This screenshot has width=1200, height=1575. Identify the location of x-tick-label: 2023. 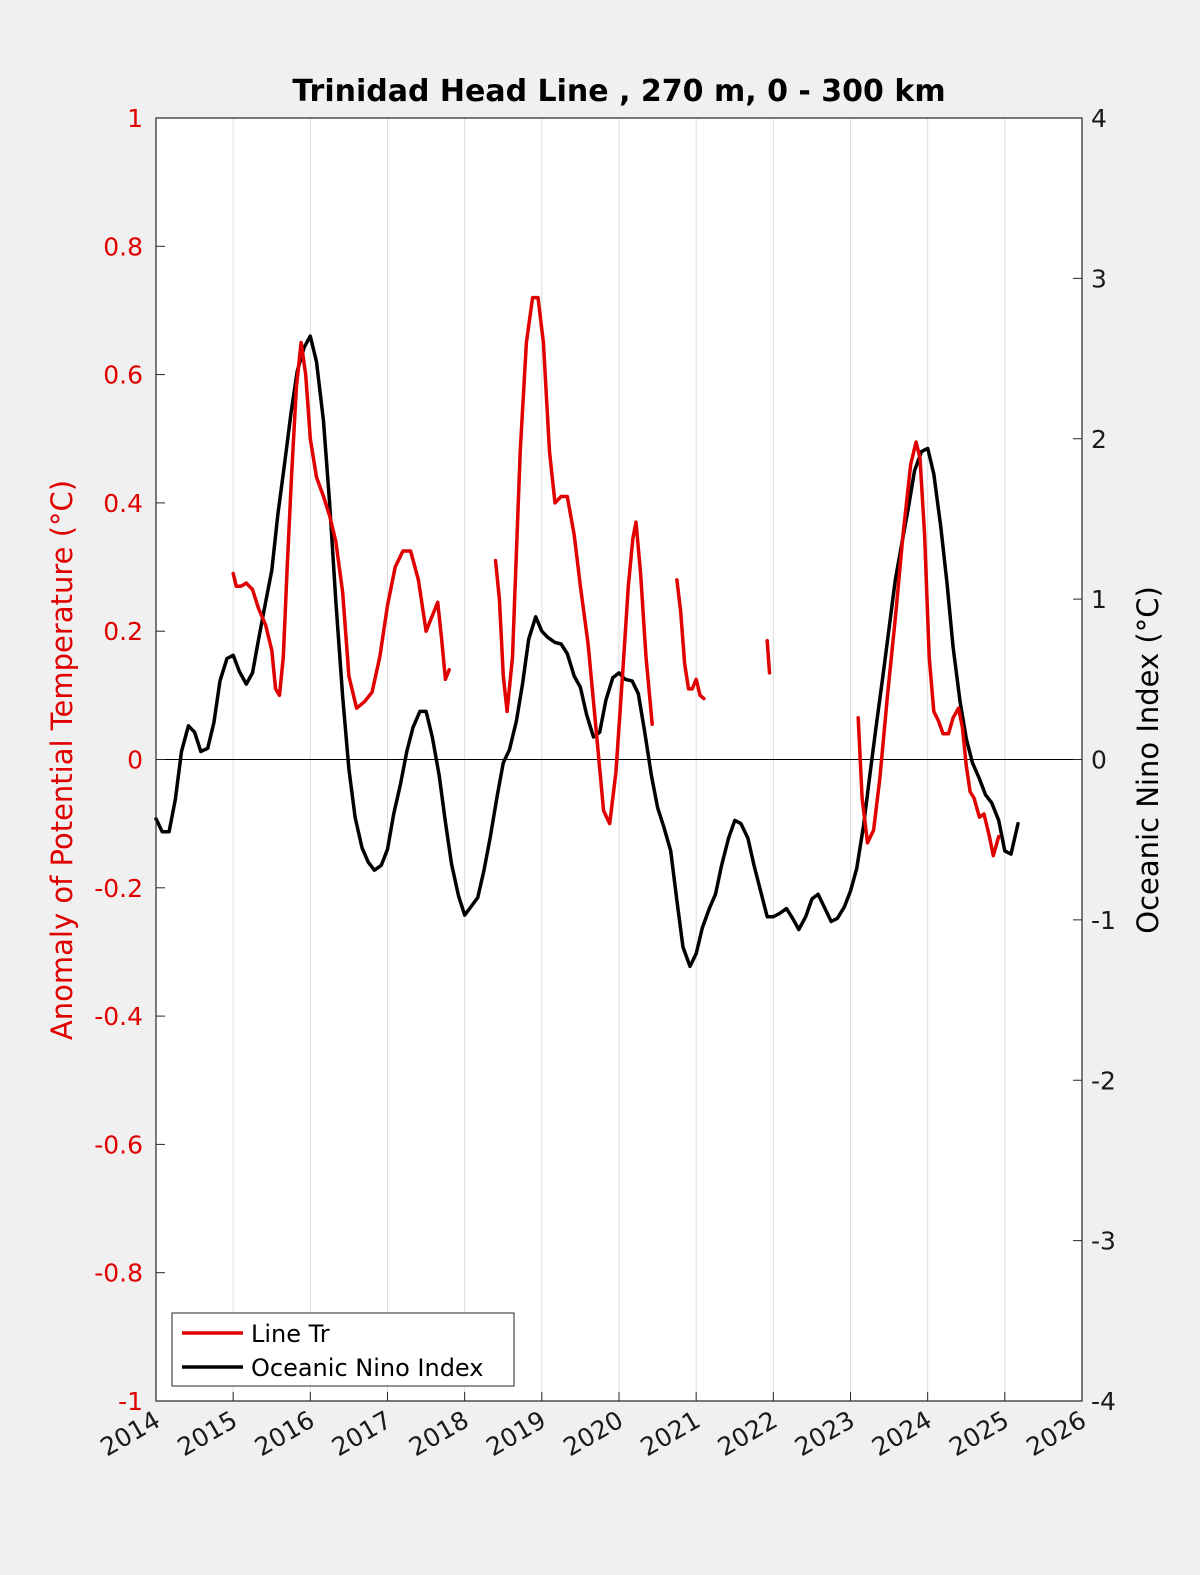
(825, 1433).